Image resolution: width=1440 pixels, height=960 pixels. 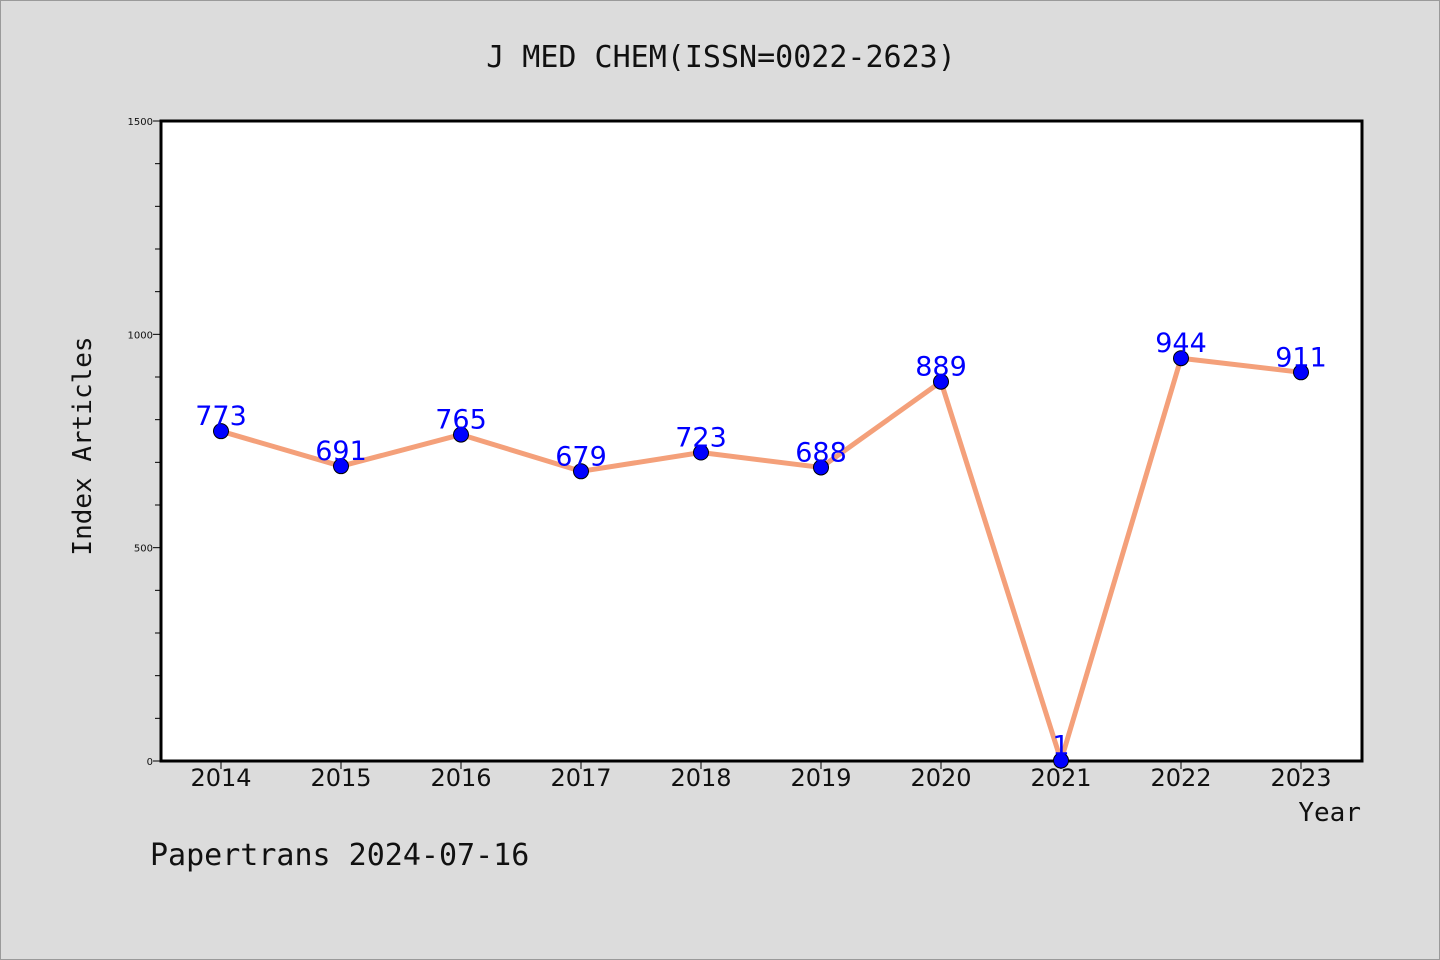 What do you see at coordinates (941, 367) in the screenshot?
I see `data-label: 889` at bounding box center [941, 367].